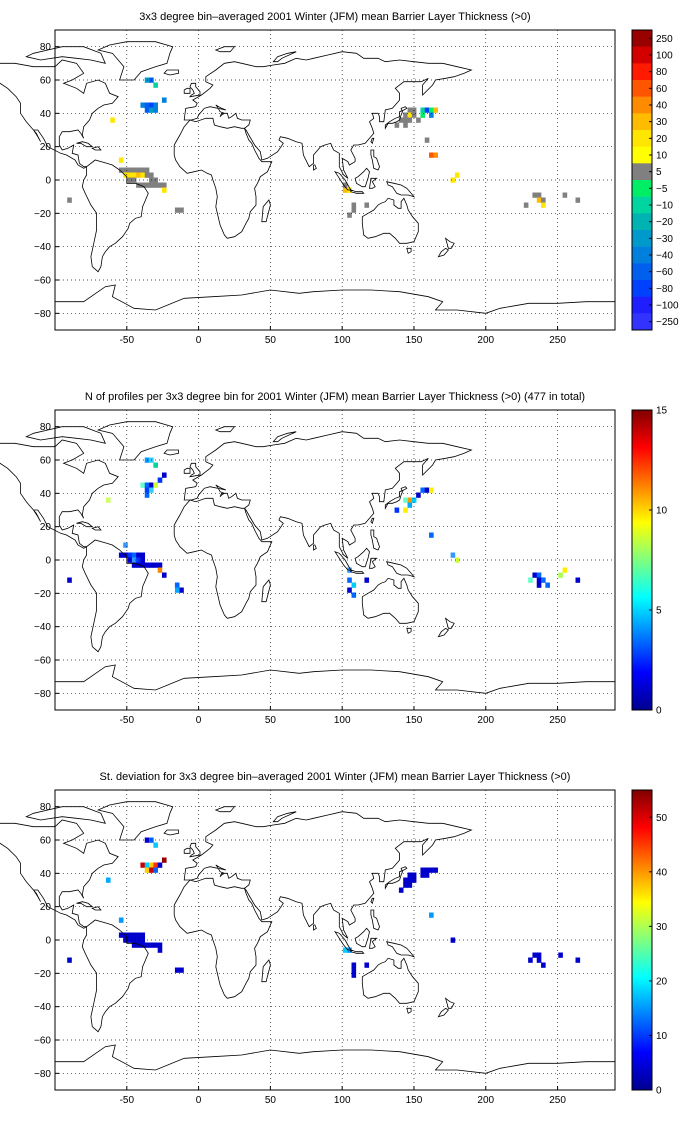 The image size is (696, 1140). What do you see at coordinates (342, 720) in the screenshot?
I see `x-tick-label: 100` at bounding box center [342, 720].